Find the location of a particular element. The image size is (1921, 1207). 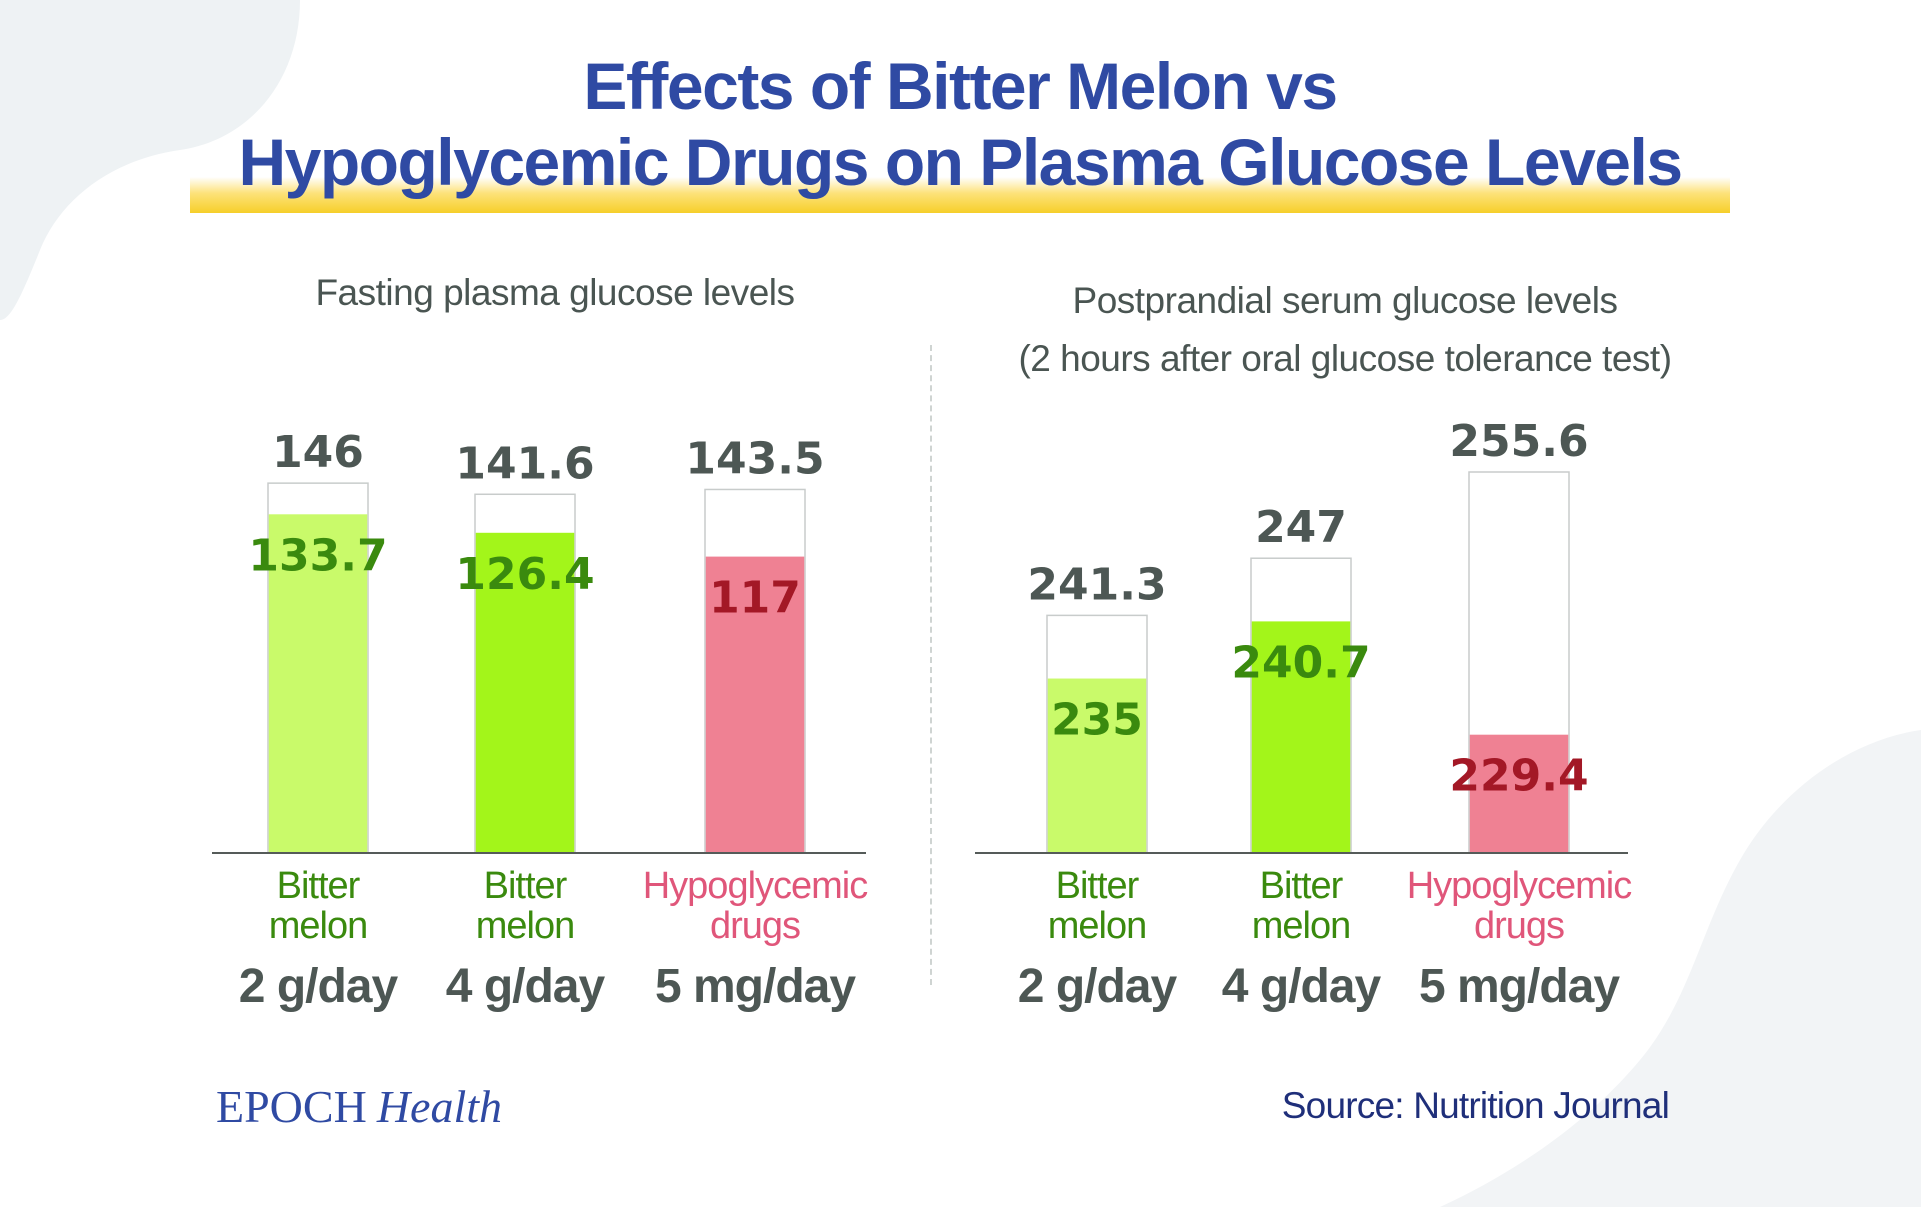

fasting-value-after-3: 117 is located at coordinates (755, 598).